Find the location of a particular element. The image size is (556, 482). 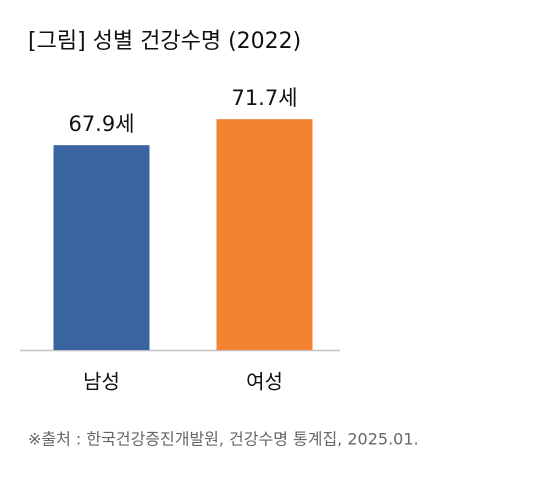

value-label: 67.9세 is located at coordinates (101, 124).